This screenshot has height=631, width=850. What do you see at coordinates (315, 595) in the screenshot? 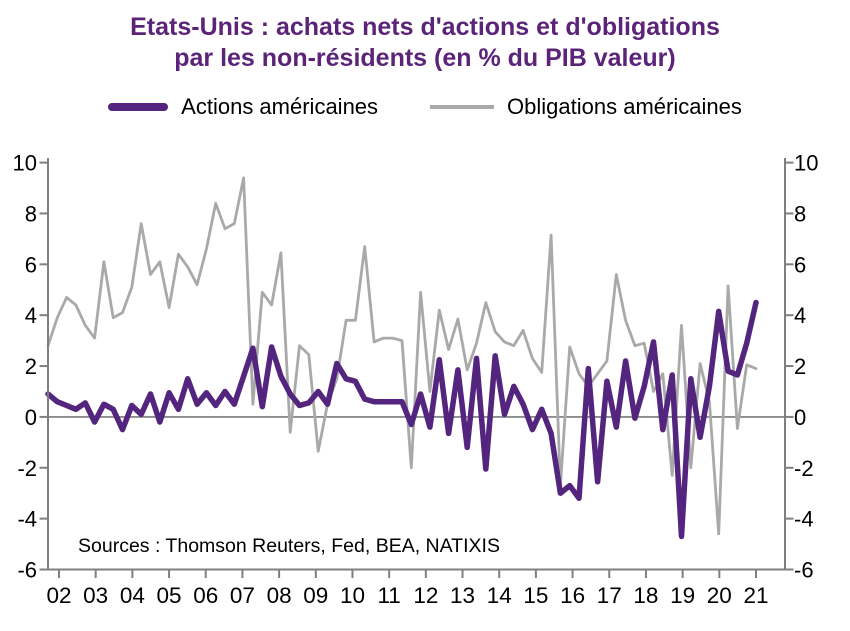
I see `x-tick-label: 09` at bounding box center [315, 595].